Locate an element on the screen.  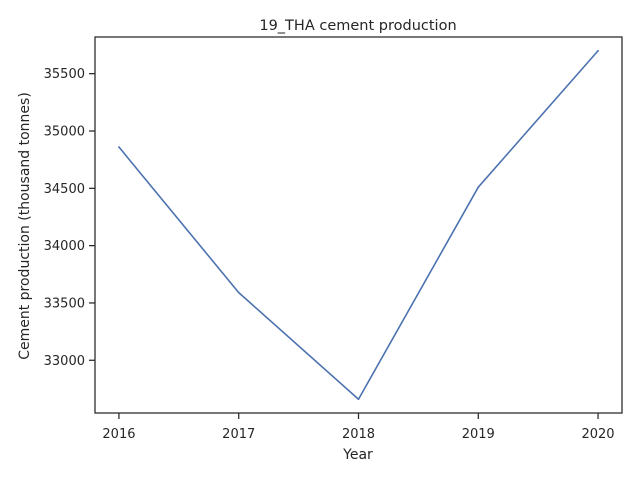
y-tick-label: 34000 is located at coordinates (64, 246).